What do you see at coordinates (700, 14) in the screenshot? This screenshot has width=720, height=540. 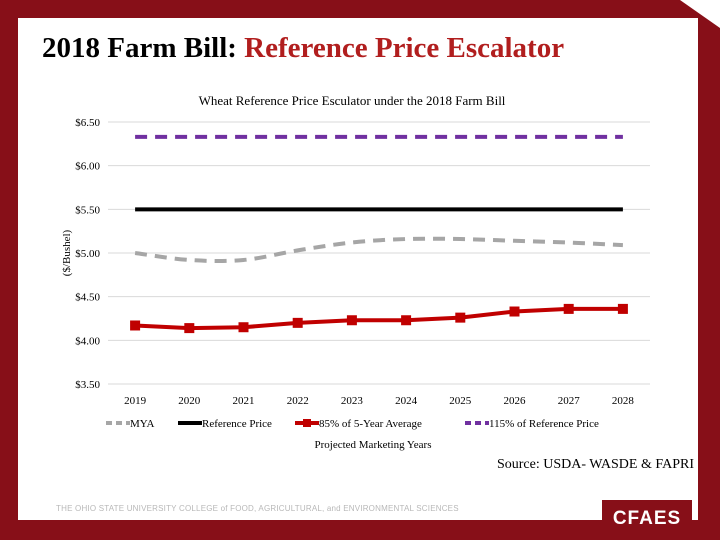 I see `corner-decoration` at bounding box center [700, 14].